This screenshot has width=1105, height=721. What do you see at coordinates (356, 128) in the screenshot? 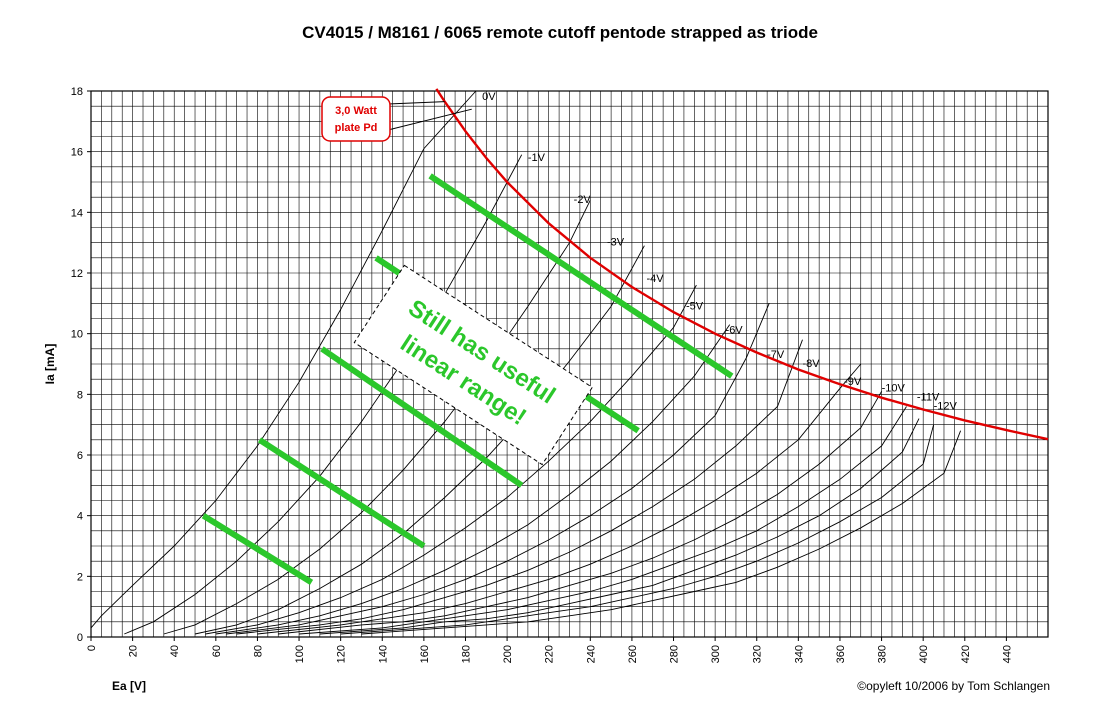
I see `callout-line-2: plate Pd` at bounding box center [356, 128].